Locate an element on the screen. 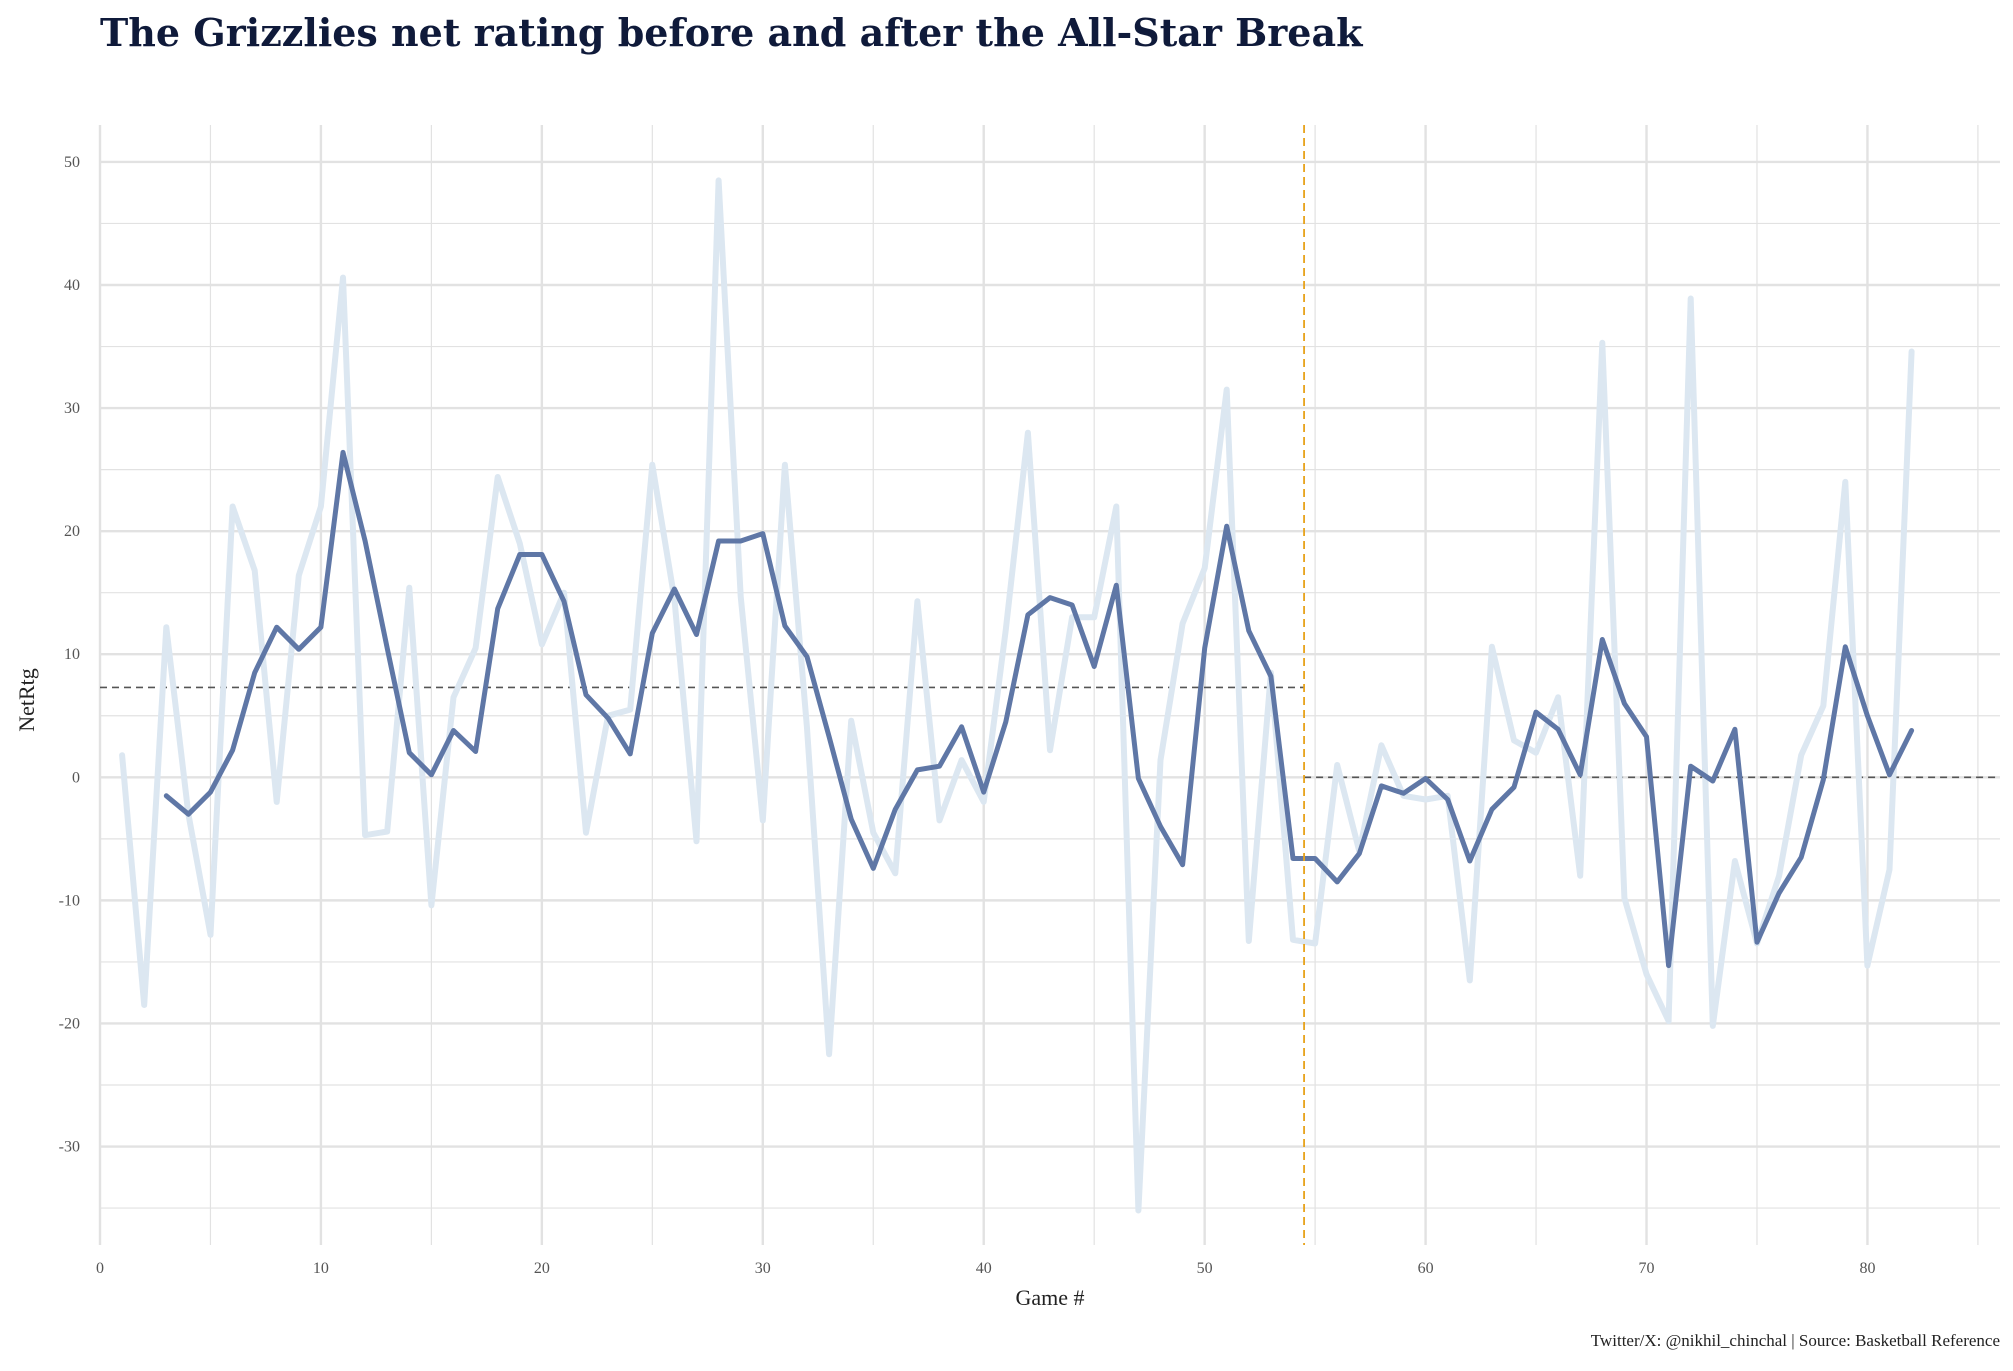  x-tick-labels: 0 10 20 30 40 50 60 70 80 is located at coordinates (985, 1268).